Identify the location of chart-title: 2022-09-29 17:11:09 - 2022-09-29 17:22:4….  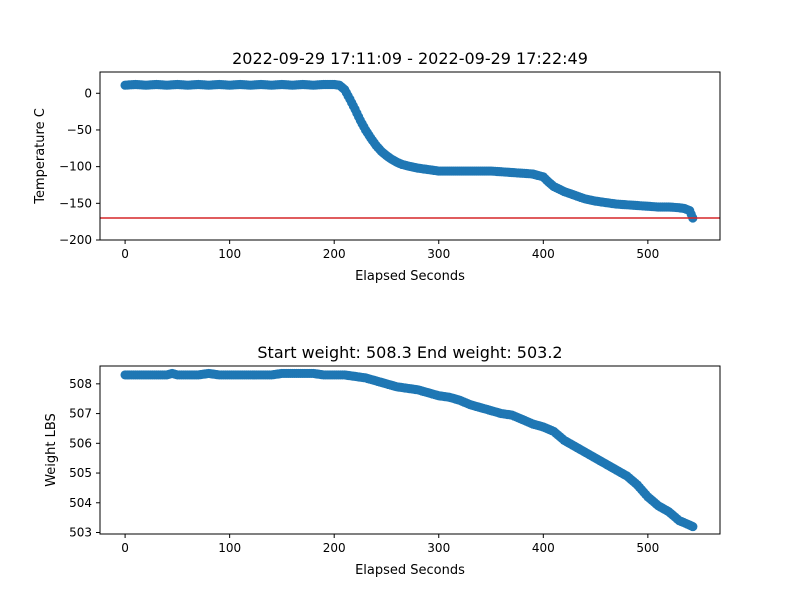
(410, 58).